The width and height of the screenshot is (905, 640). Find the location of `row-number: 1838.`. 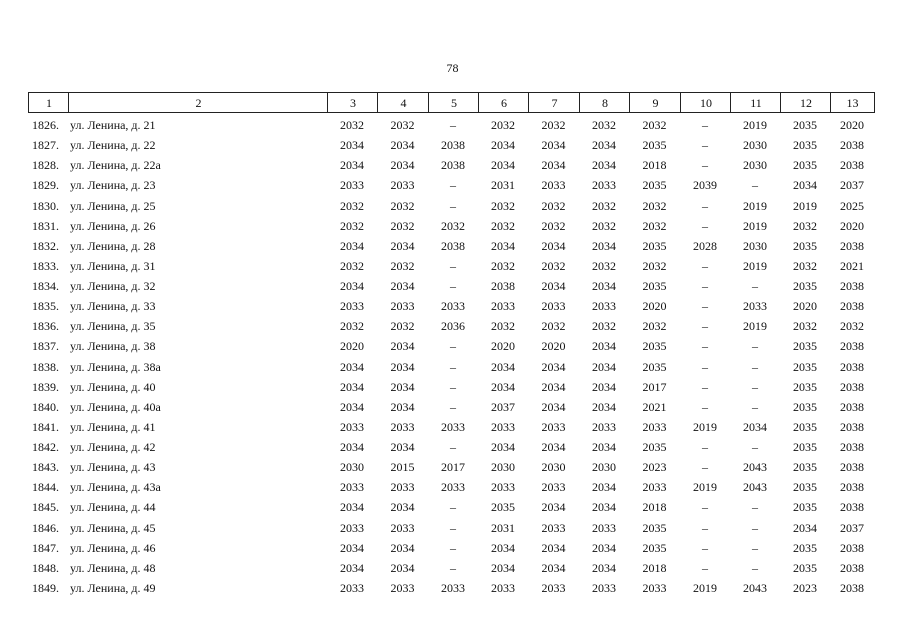

row-number: 1838. is located at coordinates (45, 366).